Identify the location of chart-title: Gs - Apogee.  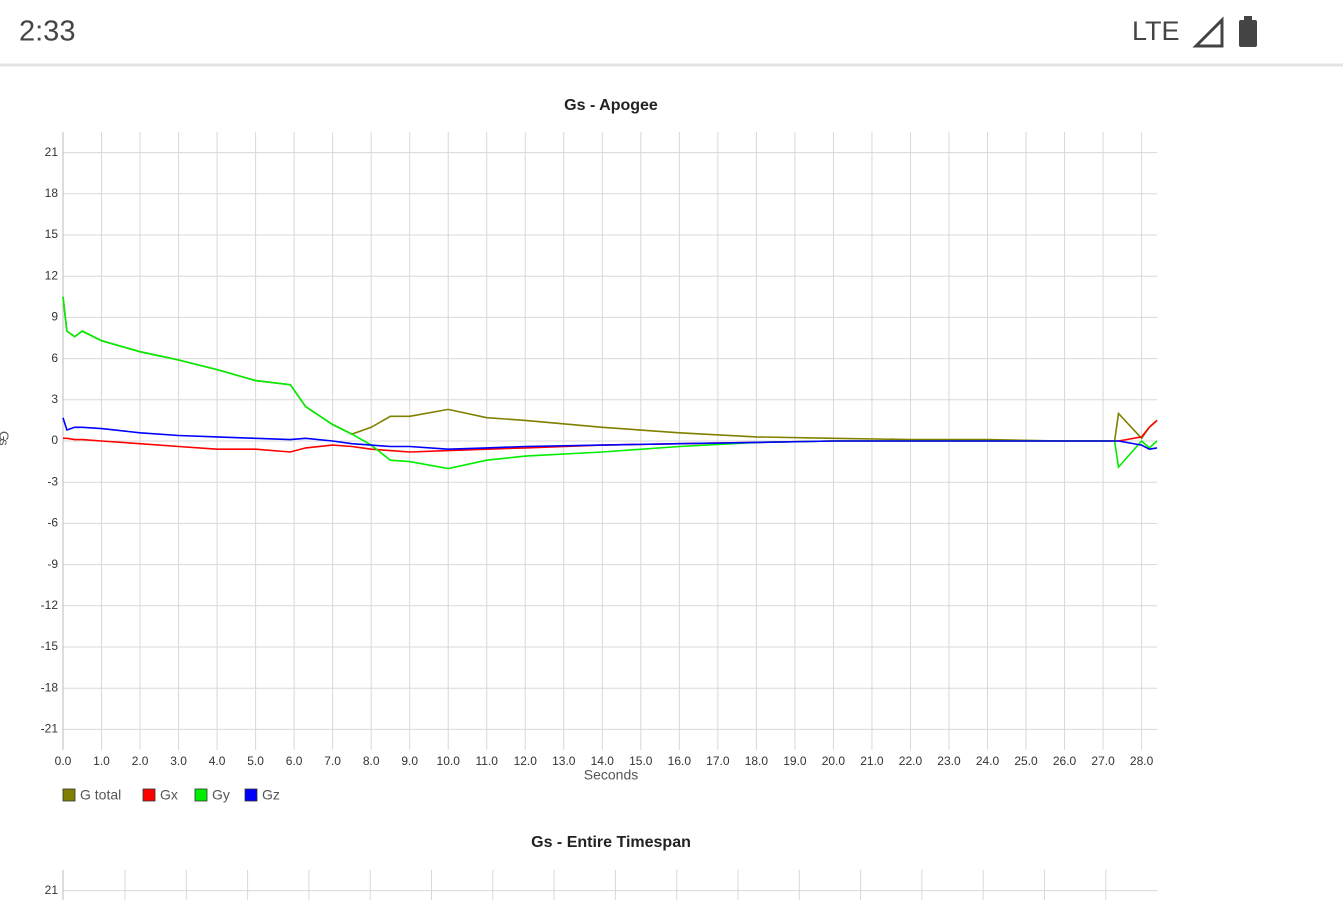
(611, 105).